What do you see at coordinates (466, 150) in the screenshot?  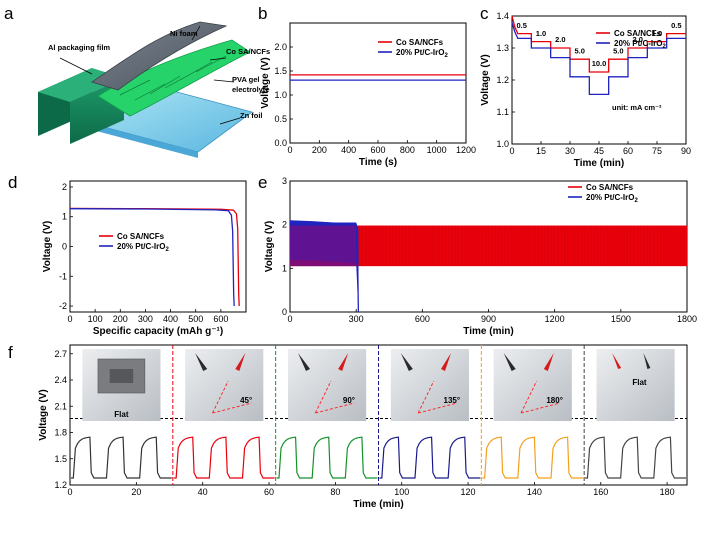 I see `x-tick-label: 1200` at bounding box center [466, 150].